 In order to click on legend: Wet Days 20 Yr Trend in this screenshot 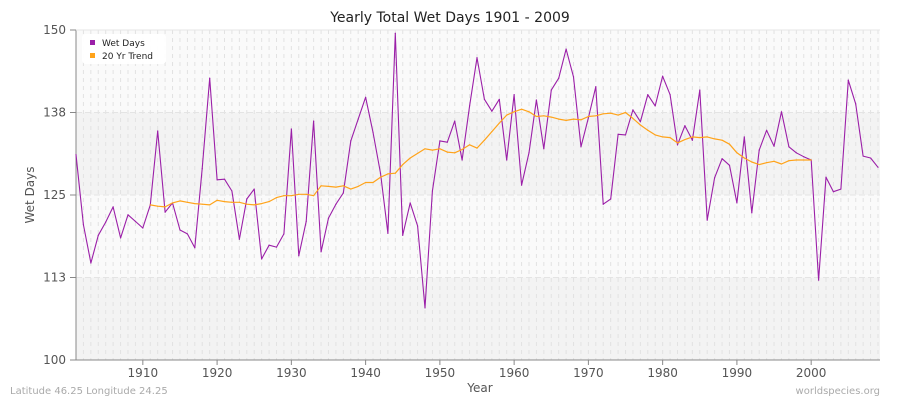, I will do `click(124, 49)`.